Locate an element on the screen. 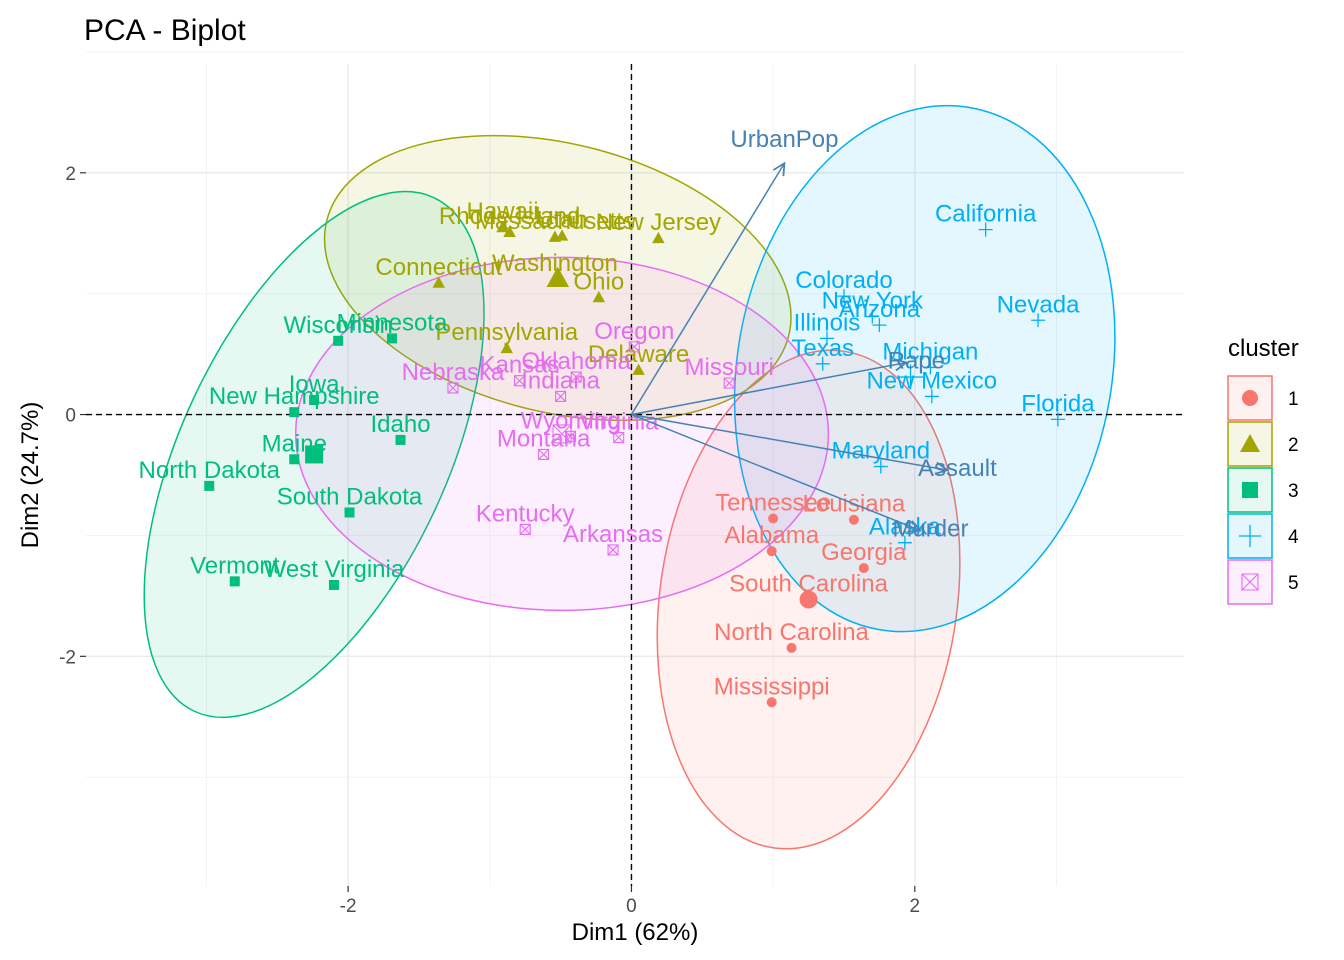 Image resolution: width=1344 pixels, height=960 pixels. point-label-minnesota: Minnesota is located at coordinates (392, 322).